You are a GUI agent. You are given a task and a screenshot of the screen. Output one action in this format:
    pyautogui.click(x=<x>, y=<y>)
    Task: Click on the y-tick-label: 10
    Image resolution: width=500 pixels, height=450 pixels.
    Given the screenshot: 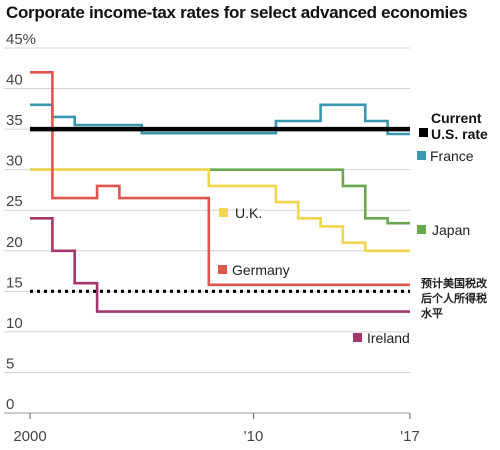 What is the action you would take?
    pyautogui.click(x=14, y=323)
    